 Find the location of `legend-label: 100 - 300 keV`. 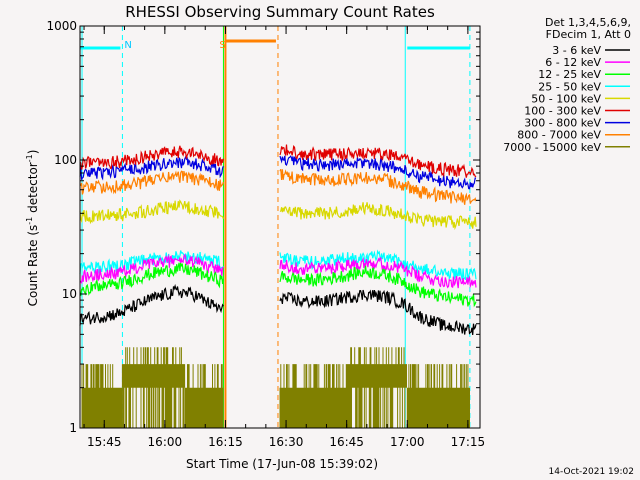

legend-label: 100 - 300 keV is located at coordinates (562, 111).